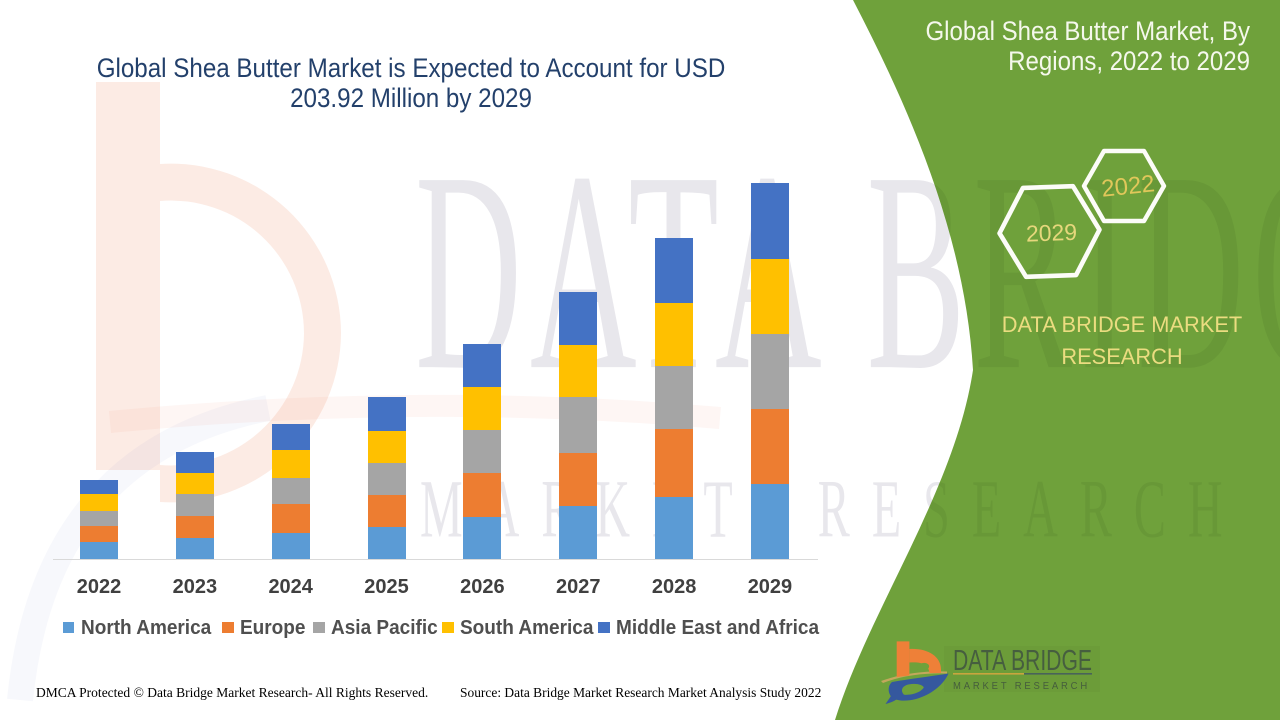  I want to click on svg-text: MARKET RESEARCH, so click(1021, 686).